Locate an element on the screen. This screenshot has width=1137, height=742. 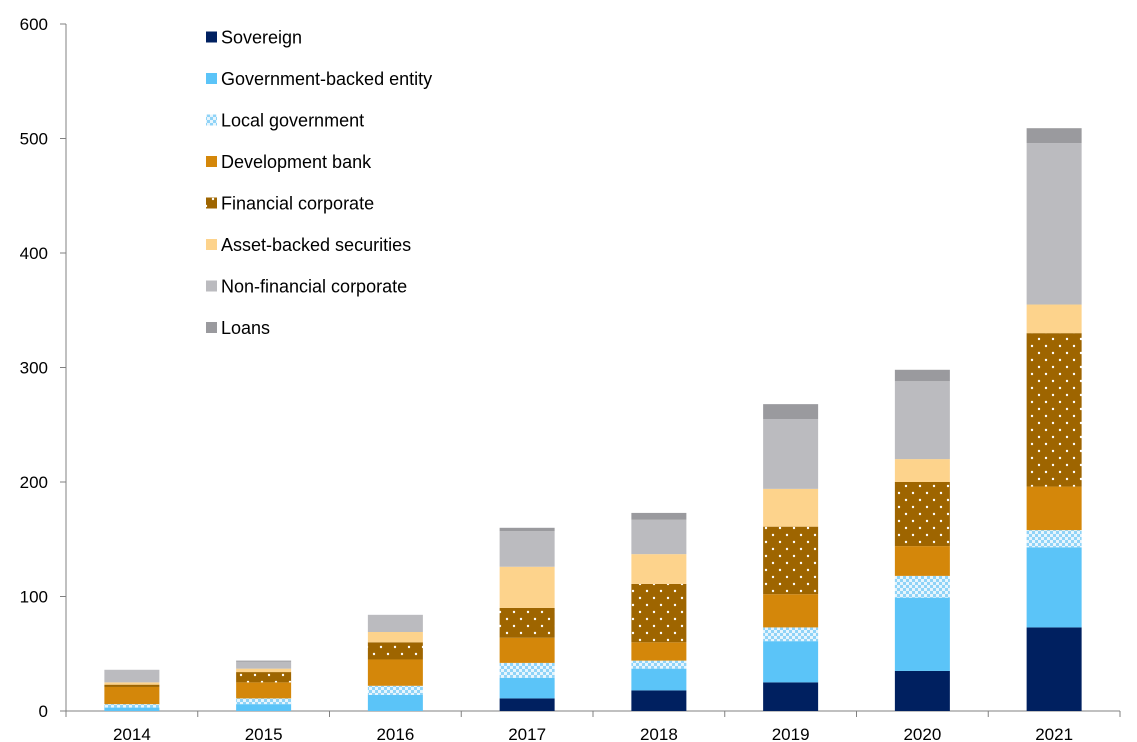
legend-label: Non-financial corporate is located at coordinates (314, 287).